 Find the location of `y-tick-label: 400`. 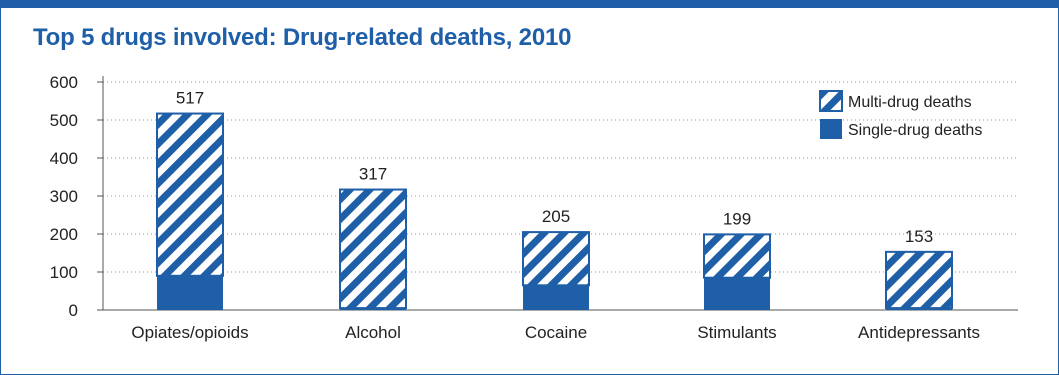

y-tick-label: 400 is located at coordinates (64, 158).